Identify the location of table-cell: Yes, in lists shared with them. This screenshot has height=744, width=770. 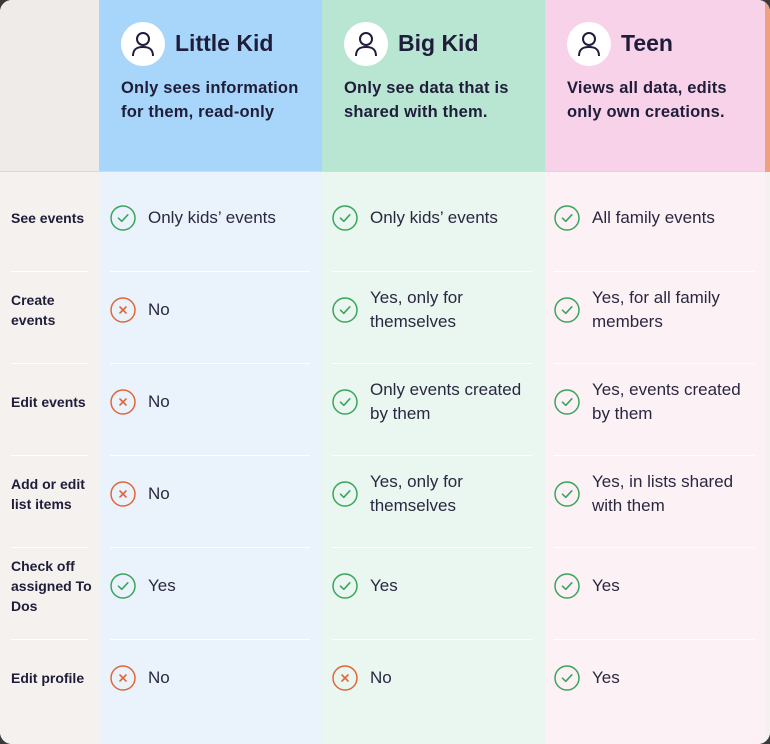
(654, 494).